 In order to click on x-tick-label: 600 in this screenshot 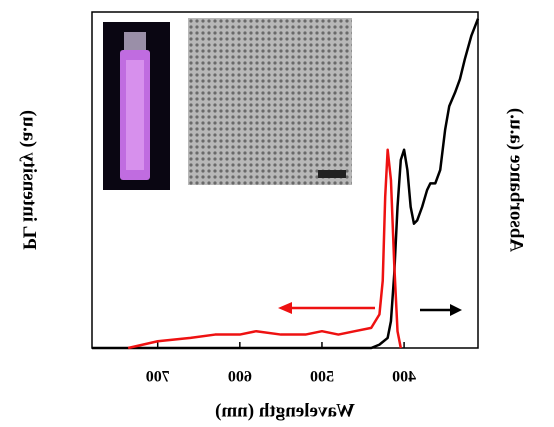, I will do `click(240, 377)`.